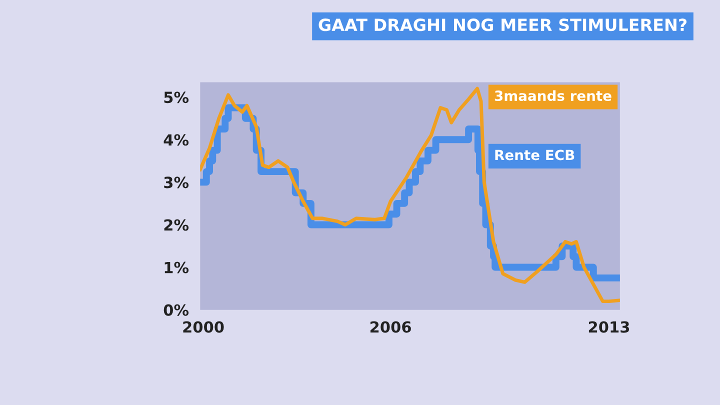  What do you see at coordinates (176, 310) in the screenshot?
I see `y-tick-label: 0%` at bounding box center [176, 310].